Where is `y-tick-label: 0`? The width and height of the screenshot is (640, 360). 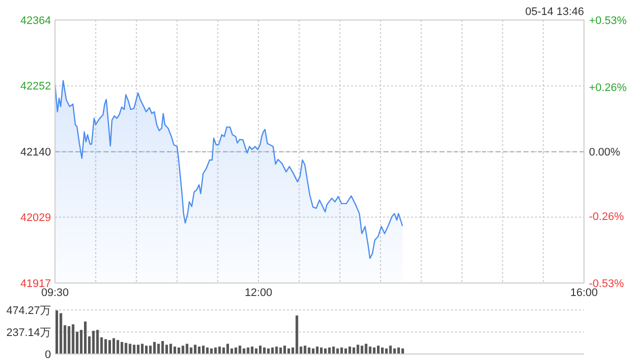
y-tick-label: 0 is located at coordinates (47, 354).